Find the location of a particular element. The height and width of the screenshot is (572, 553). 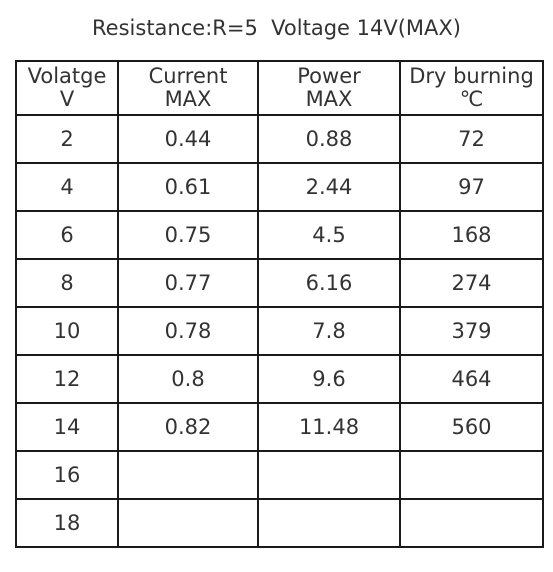

header-voltage: Volatge V is located at coordinates (67, 88).